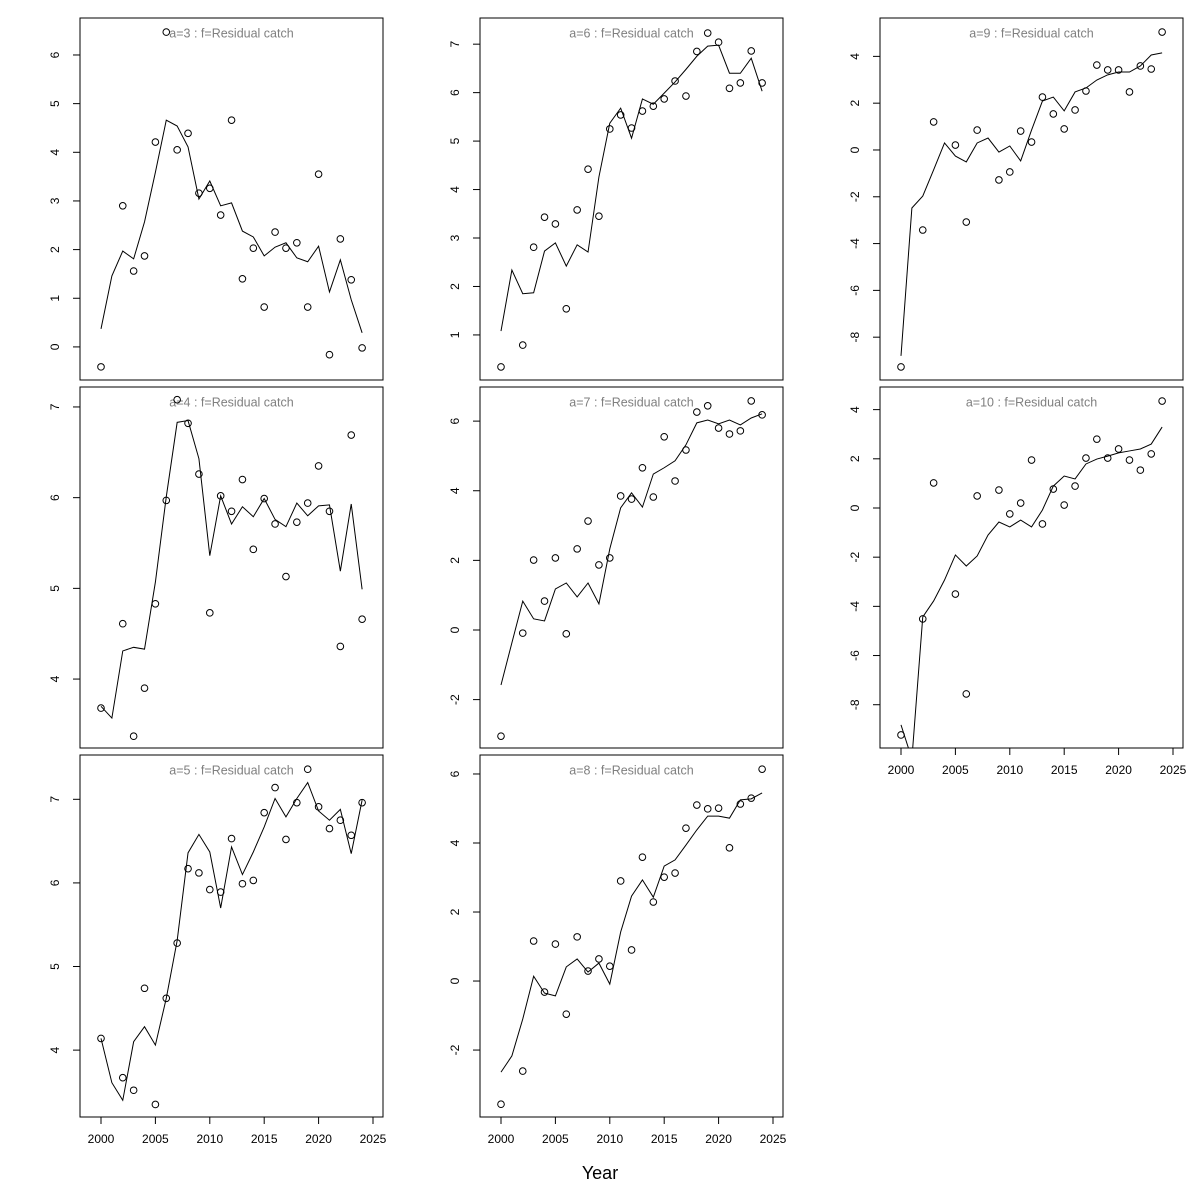  Describe the element at coordinates (955, 770) in the screenshot. I see `x-tick-label: 2005` at that location.